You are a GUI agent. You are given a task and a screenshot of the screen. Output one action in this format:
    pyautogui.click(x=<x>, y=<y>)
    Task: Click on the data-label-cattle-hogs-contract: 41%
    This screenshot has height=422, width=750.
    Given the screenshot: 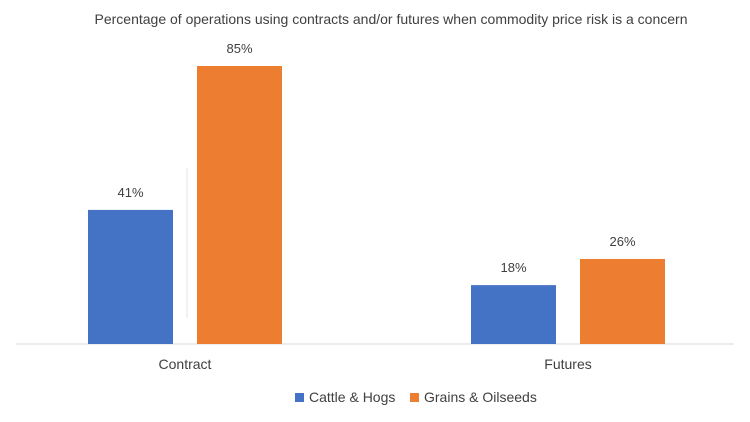 What is the action you would take?
    pyautogui.click(x=130, y=192)
    